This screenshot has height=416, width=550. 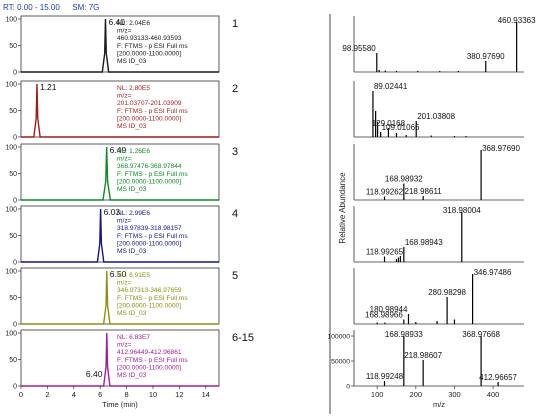 What do you see at coordinates (153, 394) in the screenshot?
I see `x-tick-label: 10` at bounding box center [153, 394].